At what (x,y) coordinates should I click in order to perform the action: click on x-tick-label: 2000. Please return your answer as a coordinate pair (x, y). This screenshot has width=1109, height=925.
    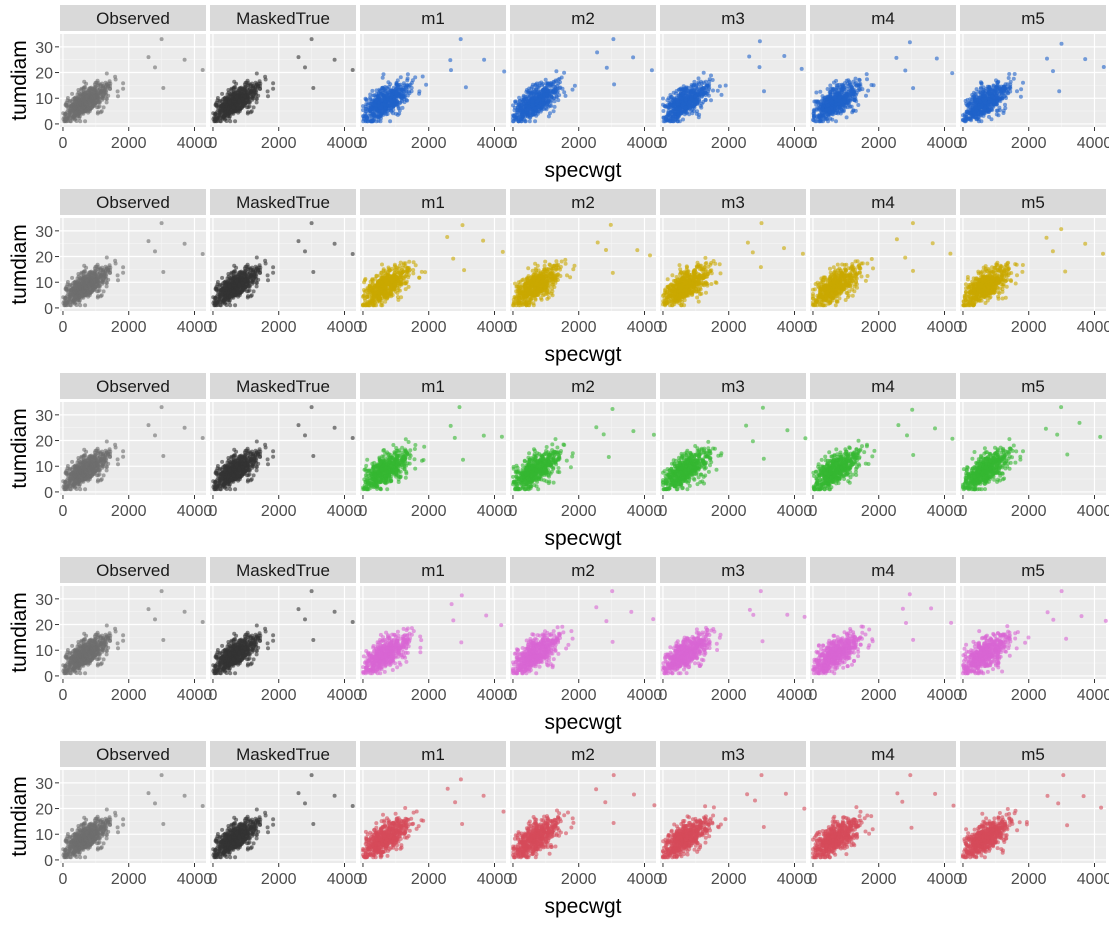
    Looking at the image, I should click on (1029, 143).